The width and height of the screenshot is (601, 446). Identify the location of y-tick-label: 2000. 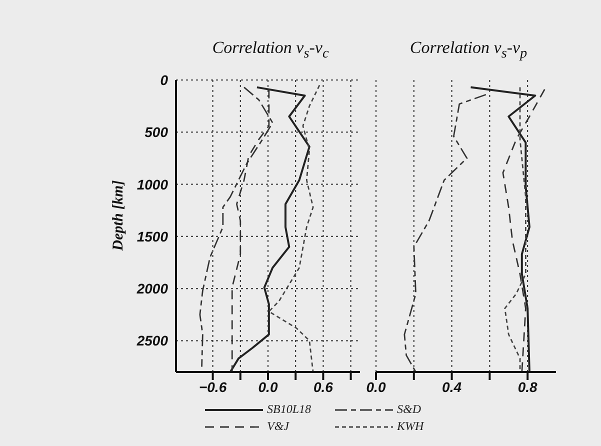
(152, 288).